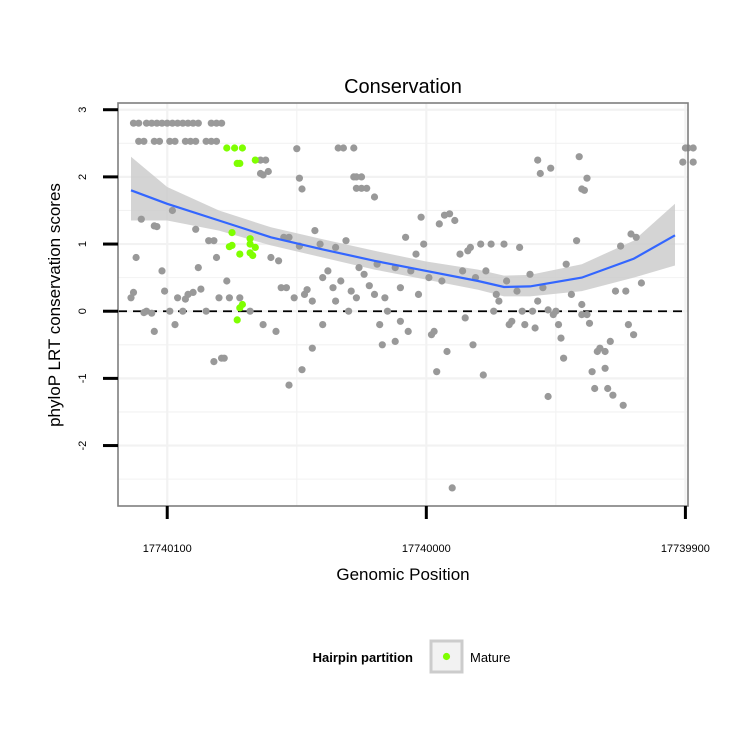  I want to click on y-tick-label: 0, so click(83, 311).